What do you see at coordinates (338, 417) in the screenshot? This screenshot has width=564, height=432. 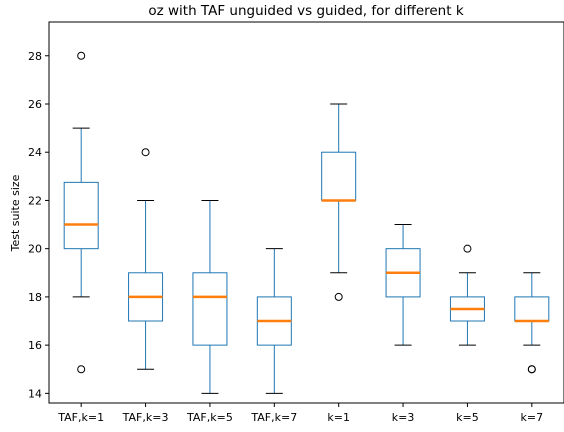 I see `x-tick-label: k=1` at bounding box center [338, 417].